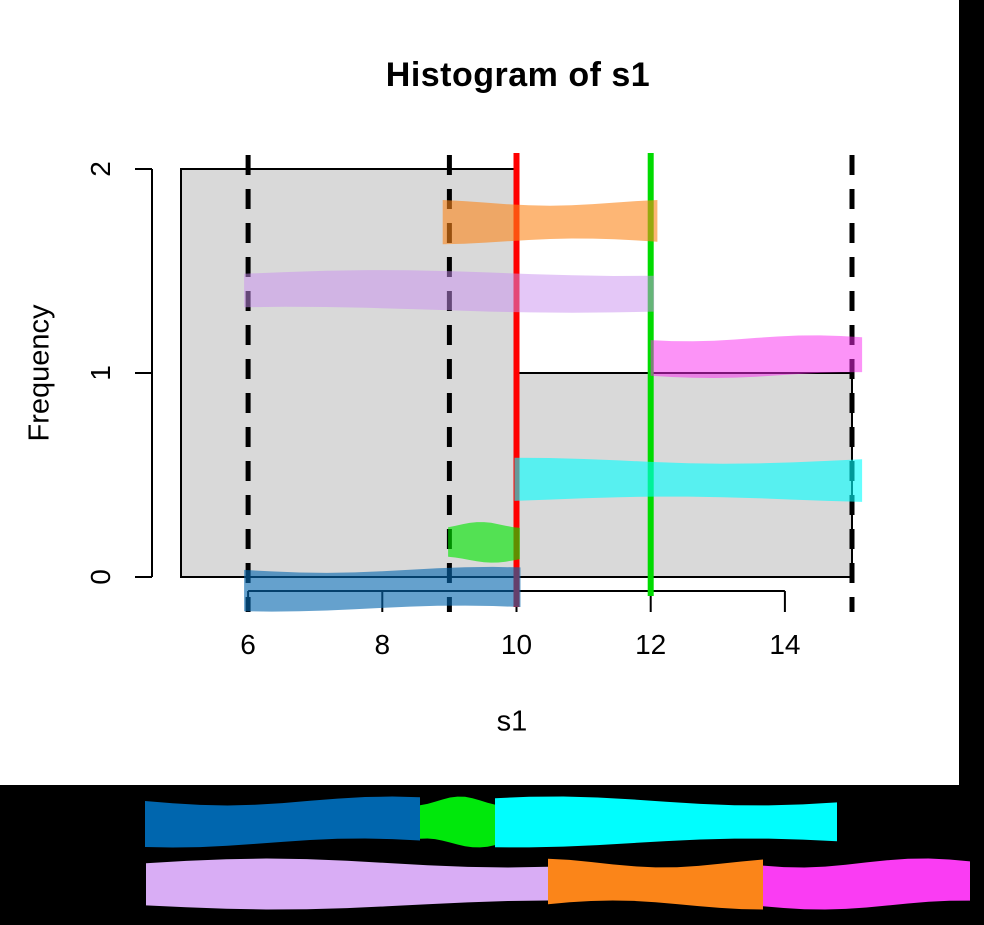 Image resolution: width=984 pixels, height=925 pixels. Describe the element at coordinates (100, 577) in the screenshot. I see `y-tick-label-0: 0` at that location.